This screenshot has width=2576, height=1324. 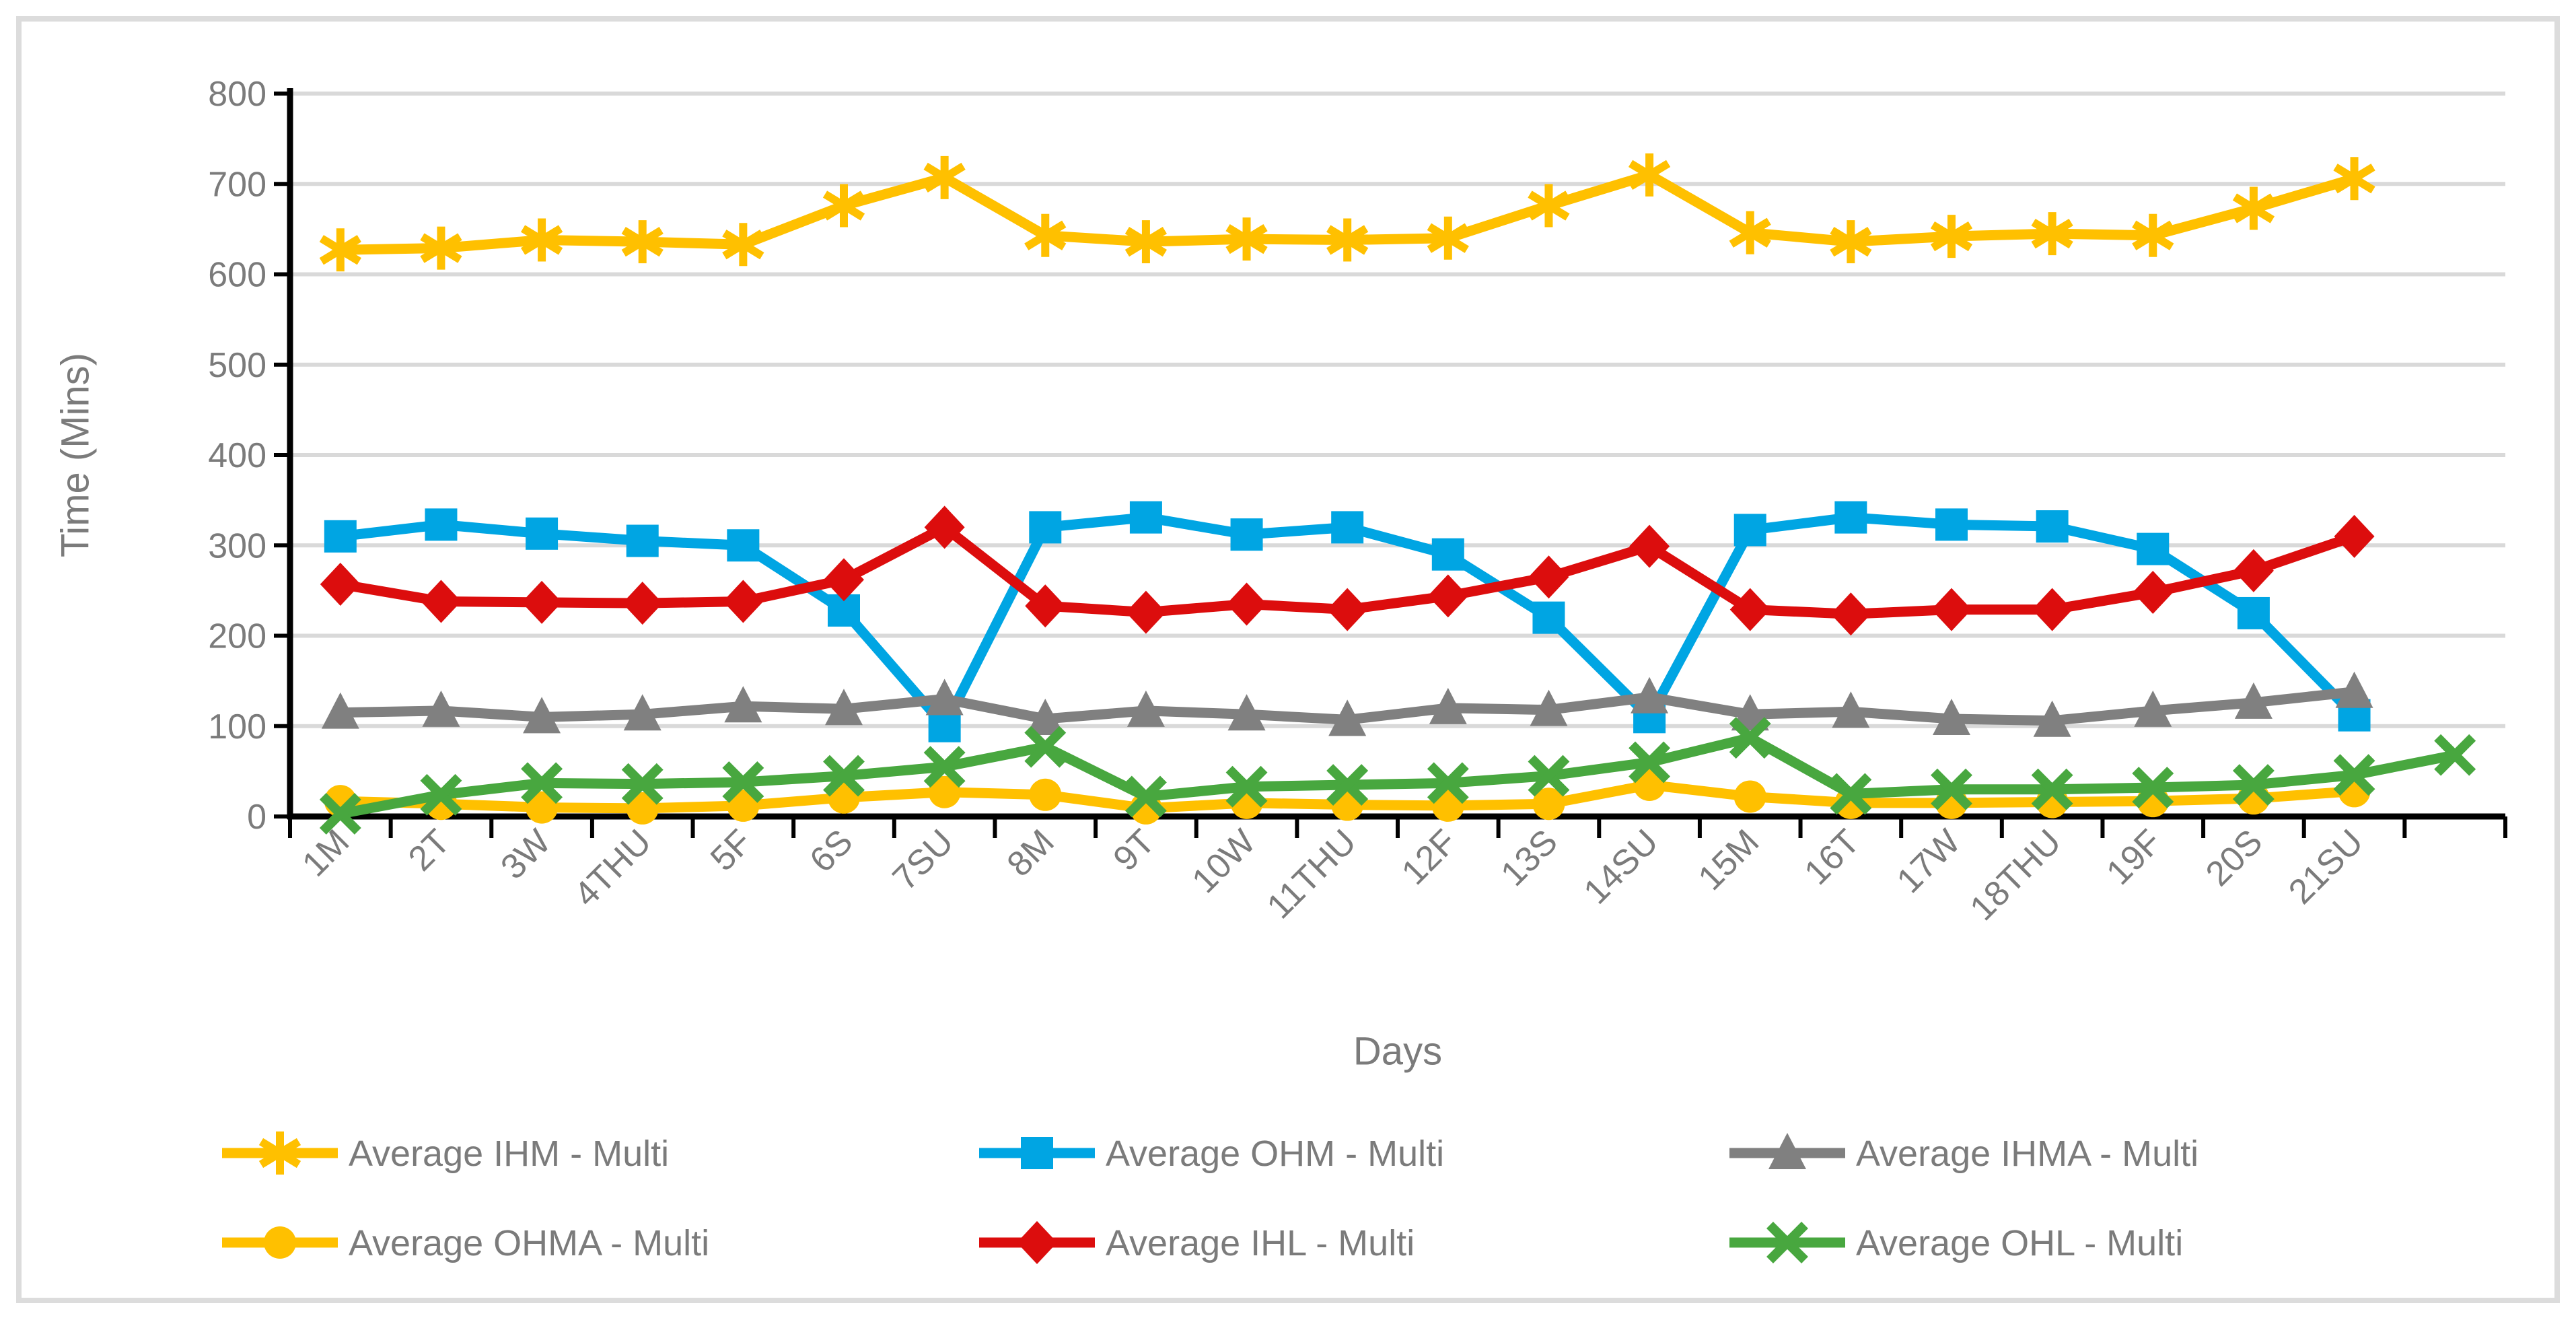 I want to click on series-average-ohm-multi, so click(x=1347, y=621).